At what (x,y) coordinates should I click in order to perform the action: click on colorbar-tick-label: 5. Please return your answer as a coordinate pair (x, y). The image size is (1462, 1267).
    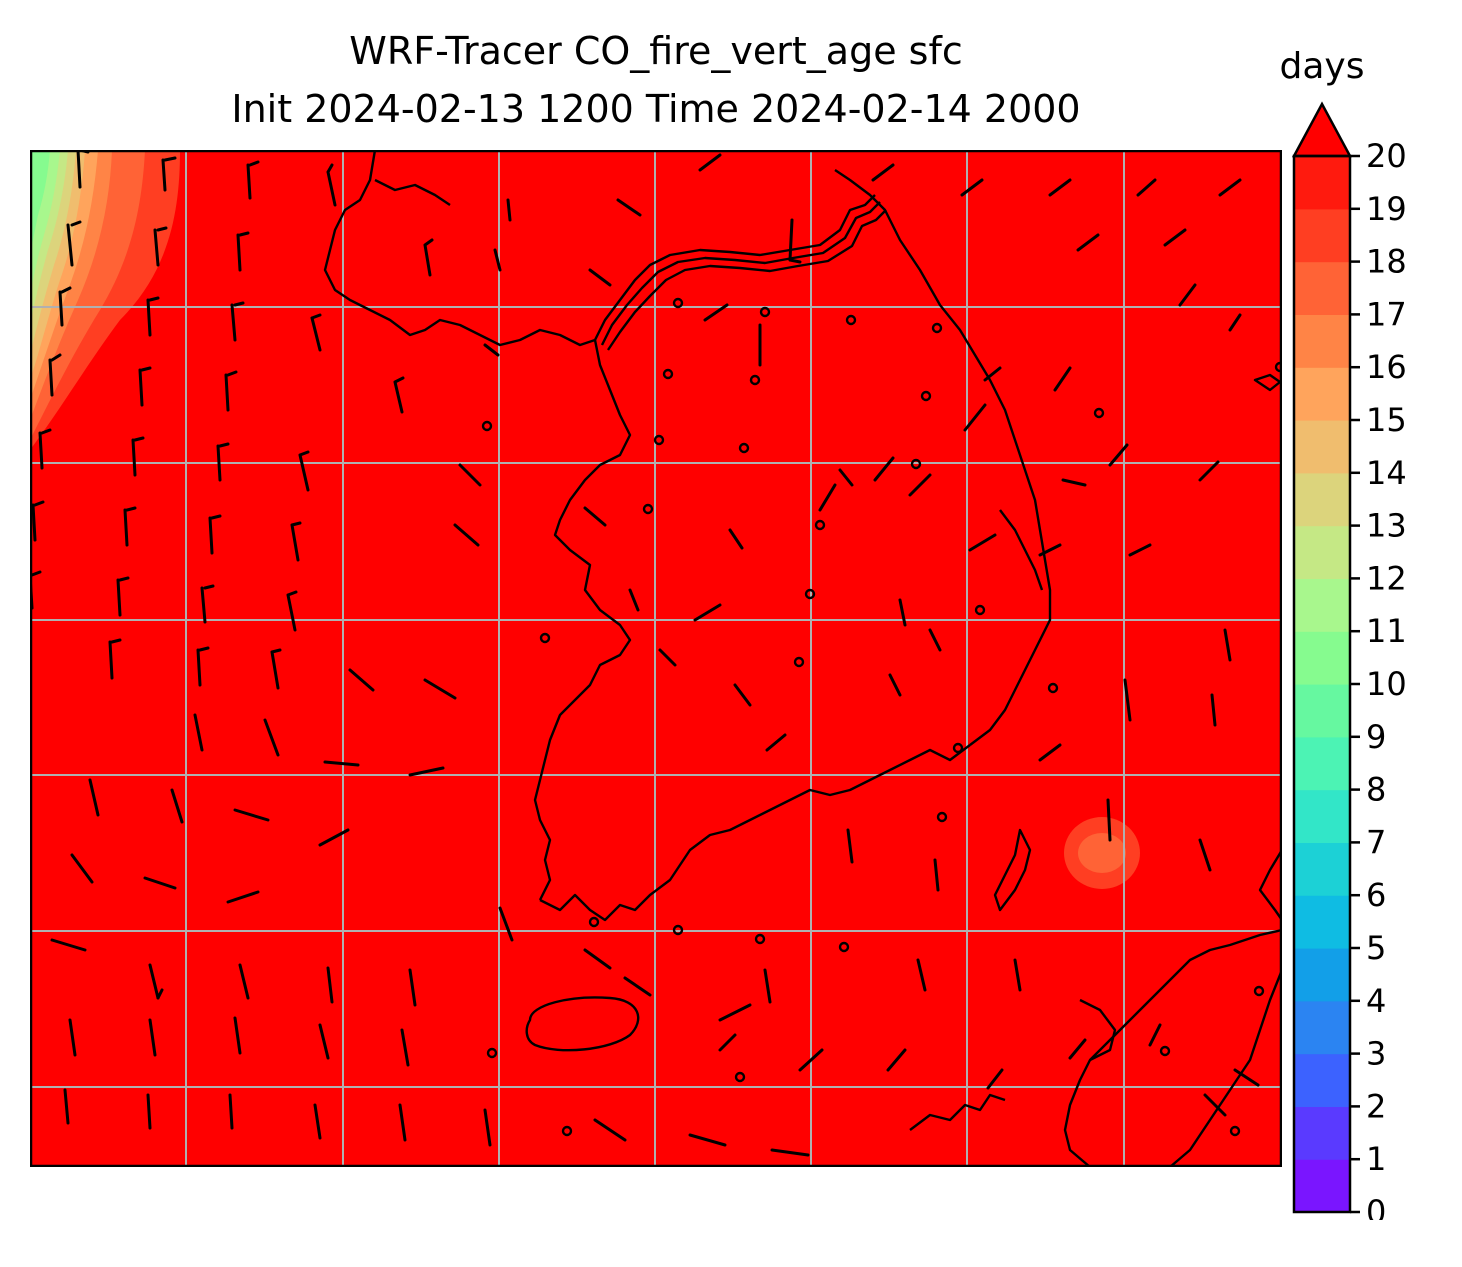
    Looking at the image, I should click on (1376, 948).